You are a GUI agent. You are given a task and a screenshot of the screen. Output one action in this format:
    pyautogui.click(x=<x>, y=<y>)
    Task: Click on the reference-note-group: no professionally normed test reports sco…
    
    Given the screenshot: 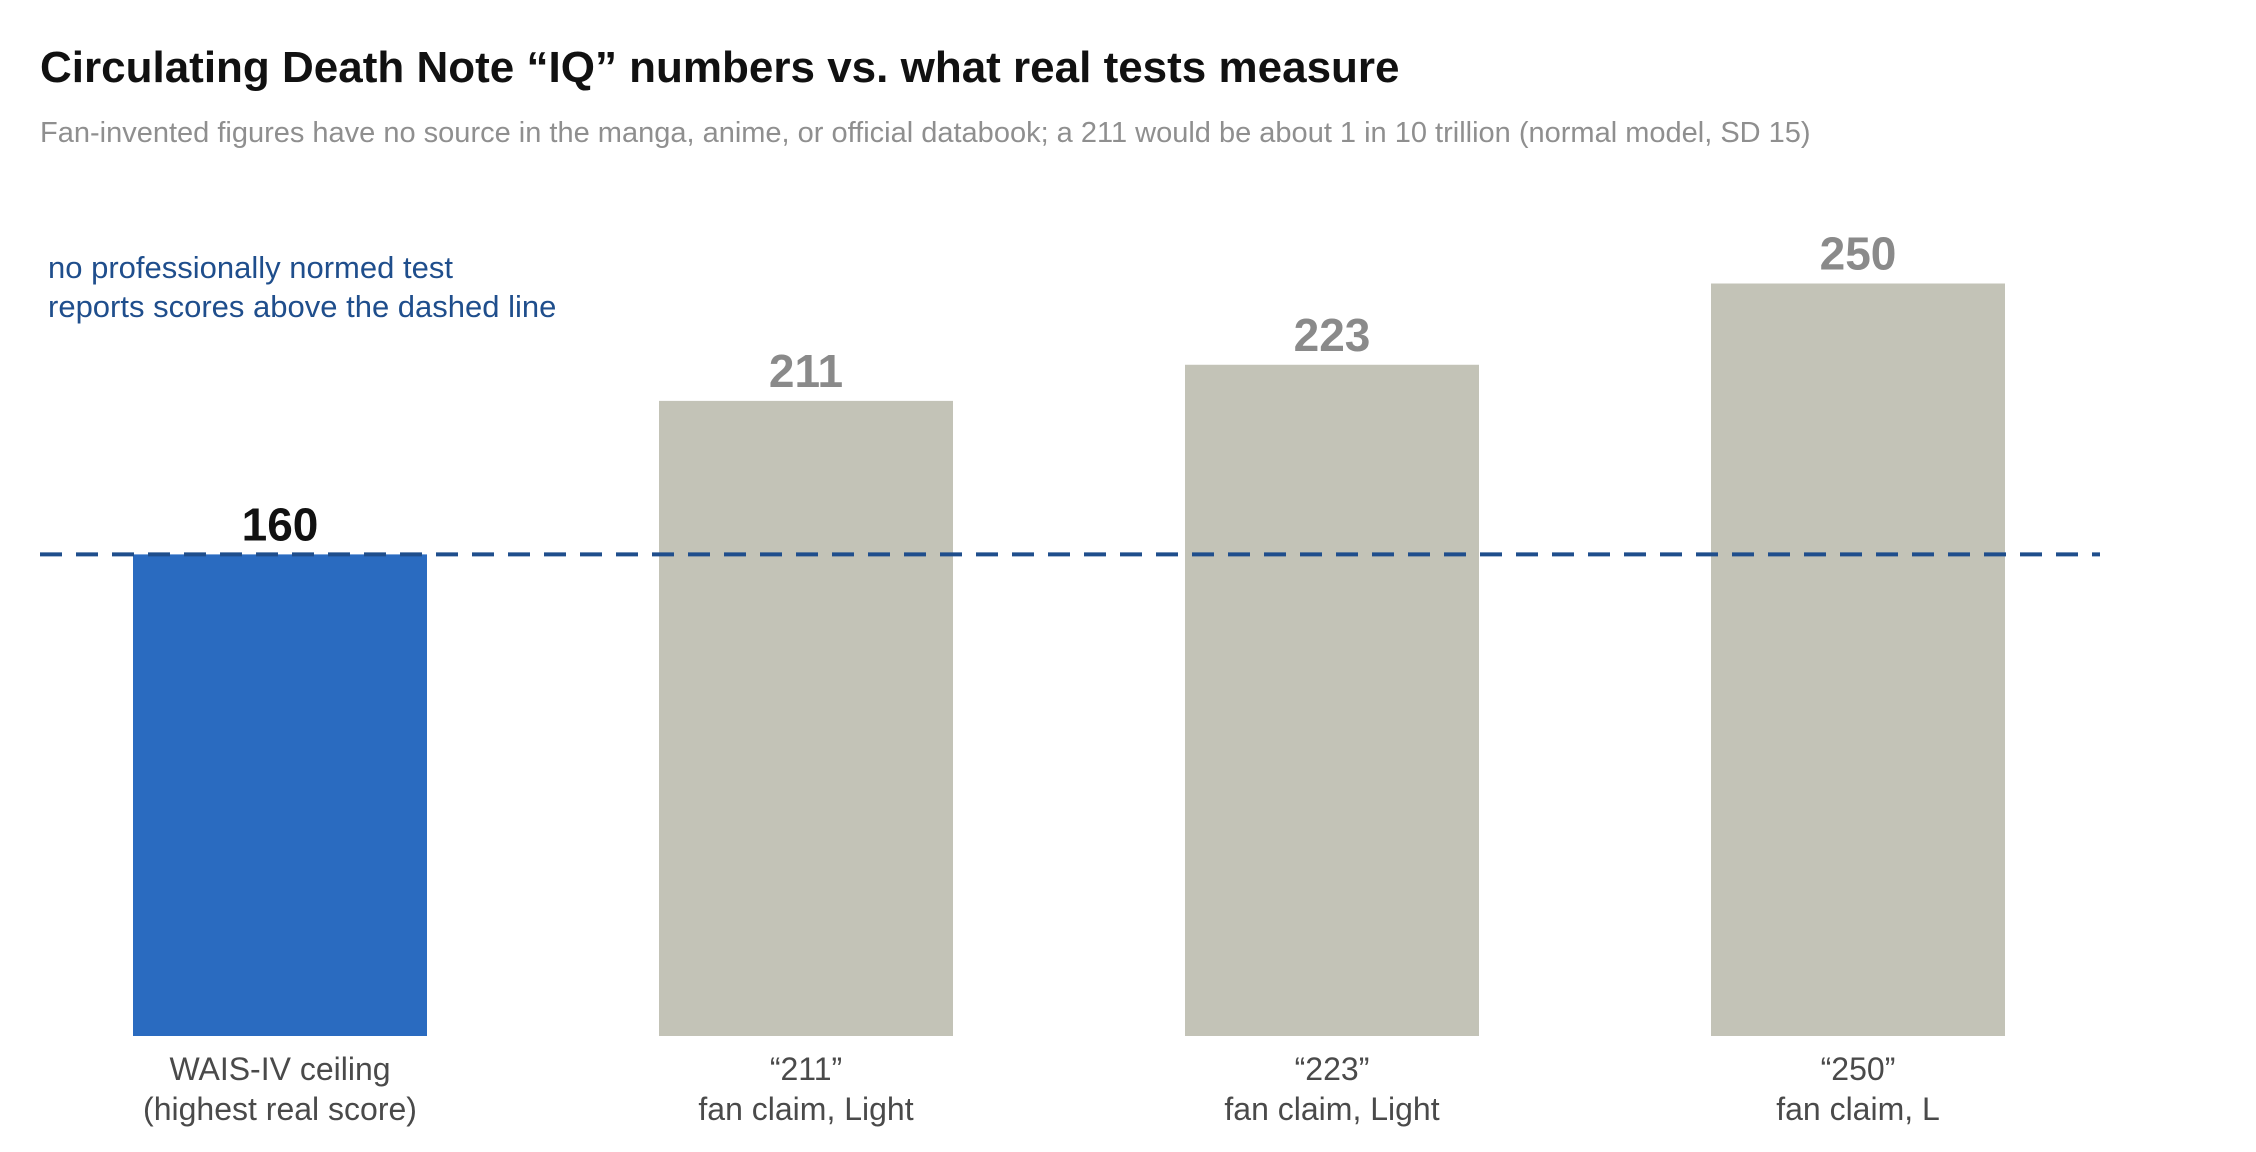 What is the action you would take?
    pyautogui.click(x=302, y=287)
    